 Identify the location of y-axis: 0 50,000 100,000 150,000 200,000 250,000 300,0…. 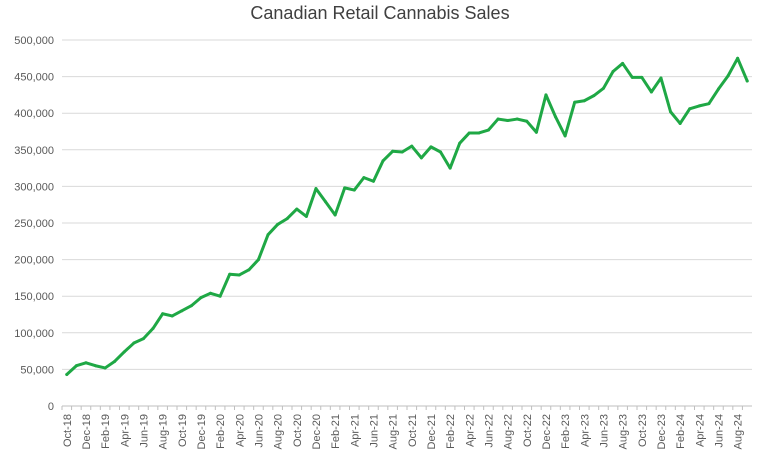
(34, 224).